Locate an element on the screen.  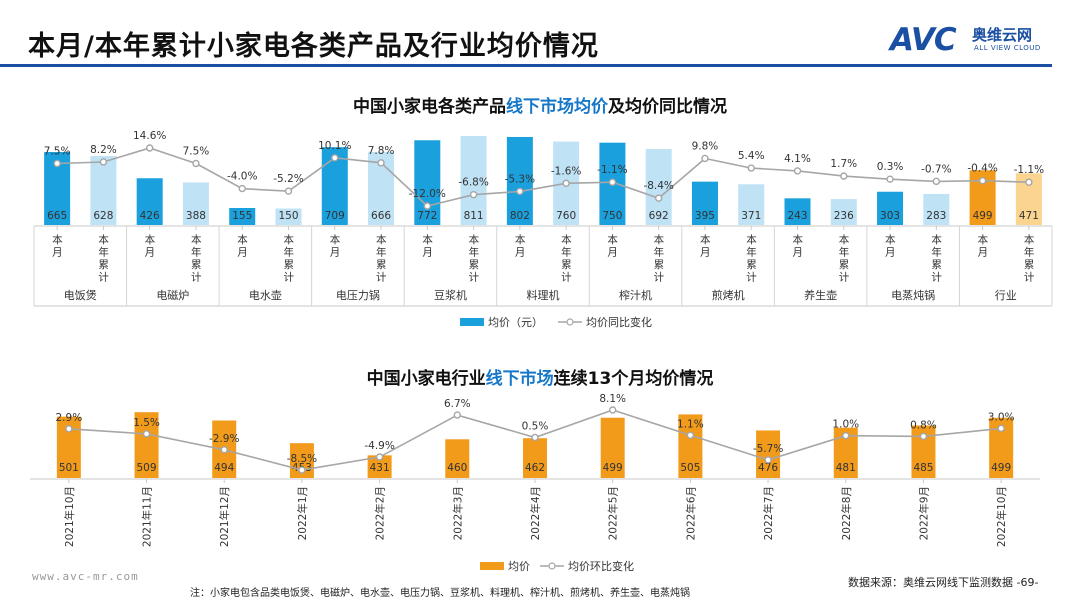
chart1-group-label: 电饭煲 is located at coordinates (80, 295).